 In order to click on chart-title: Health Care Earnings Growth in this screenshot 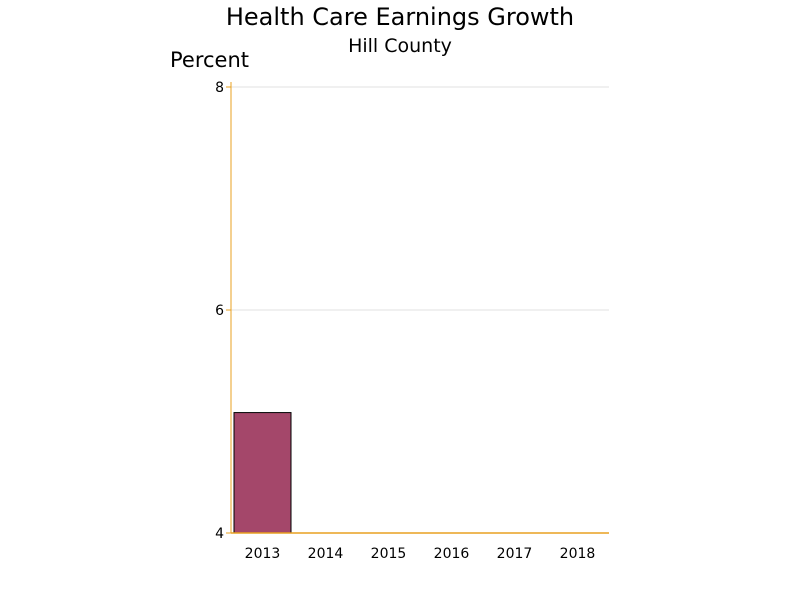, I will do `click(400, 17)`.